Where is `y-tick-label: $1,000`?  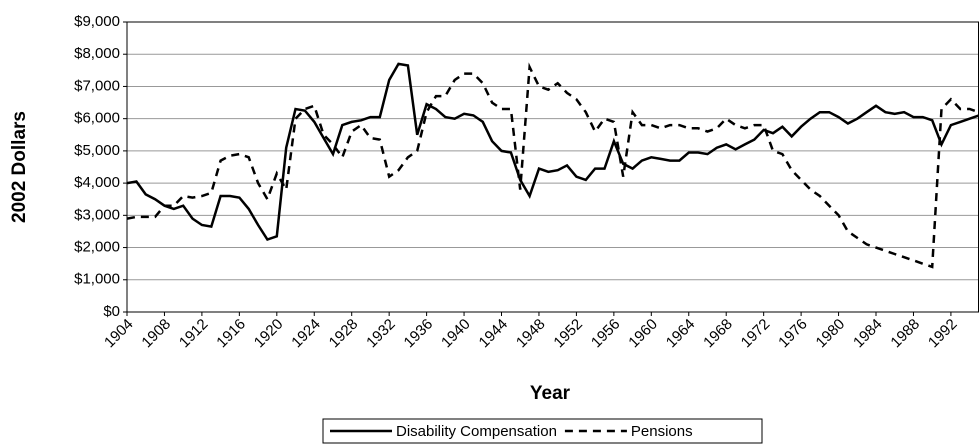 y-tick-label: $1,000 is located at coordinates (97, 279).